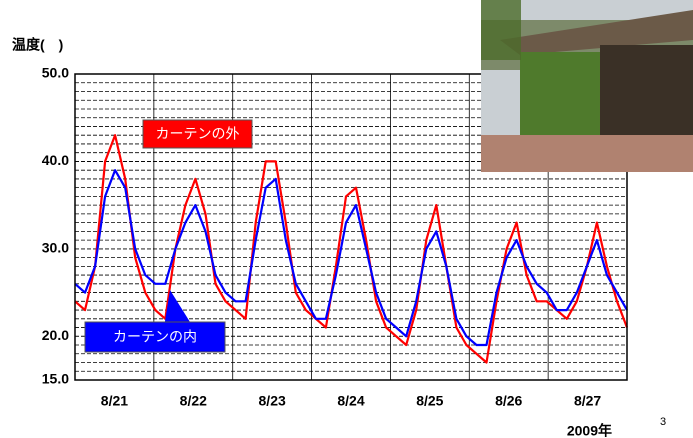  I want to click on photo-roof, so click(596, 32).